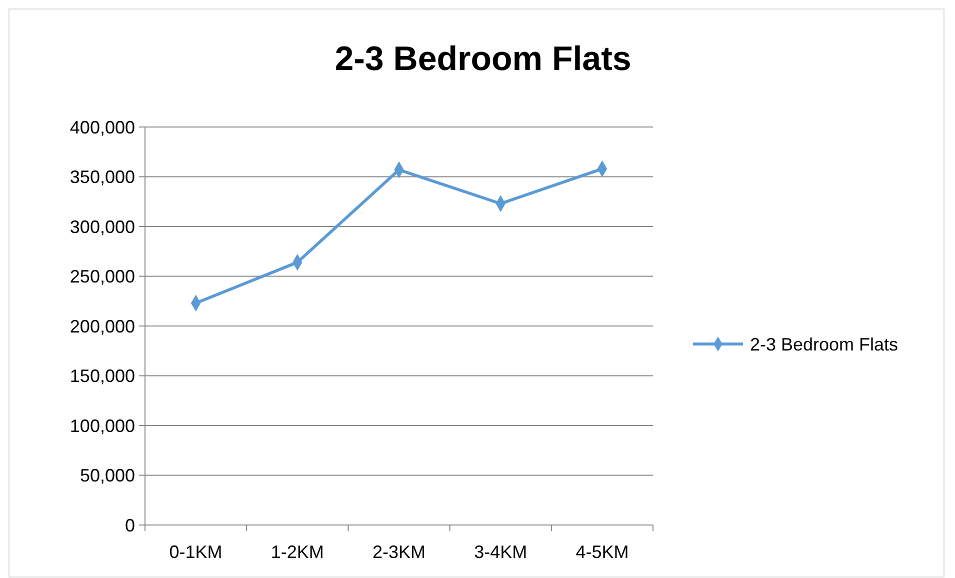 The image size is (955, 578). I want to click on y-tick-label: 250,000, so click(102, 276).